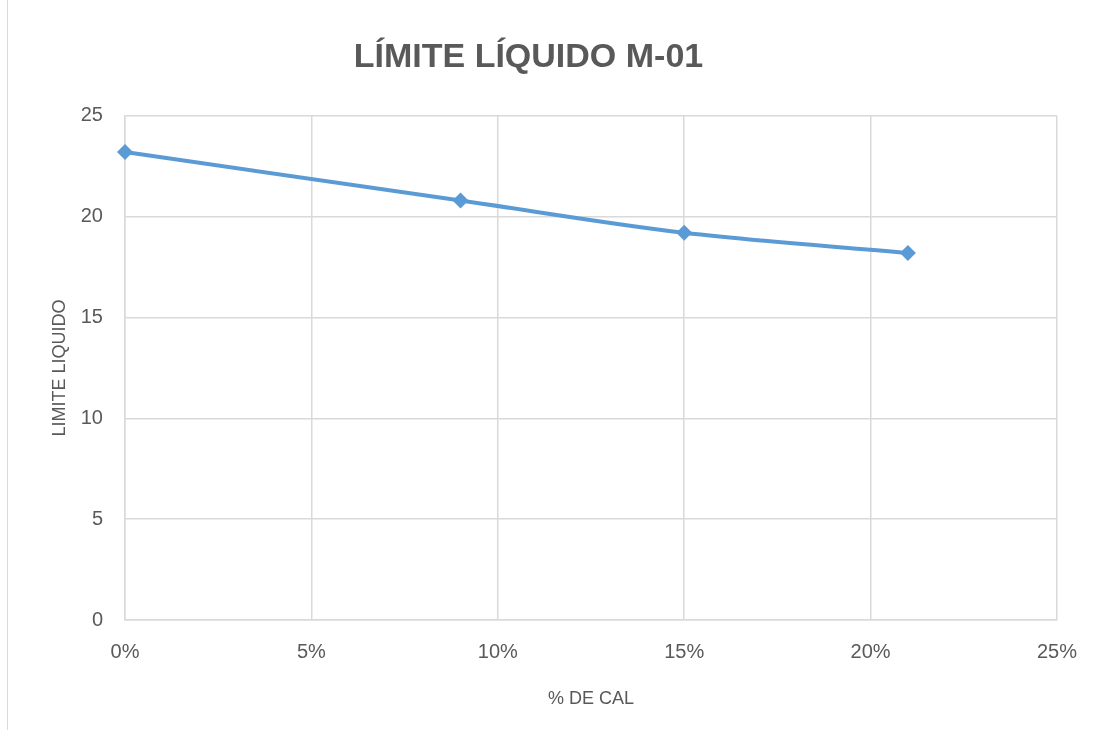 The height and width of the screenshot is (730, 1097). I want to click on y-axis-title: LIMITE LIQUIDO, so click(58, 368).